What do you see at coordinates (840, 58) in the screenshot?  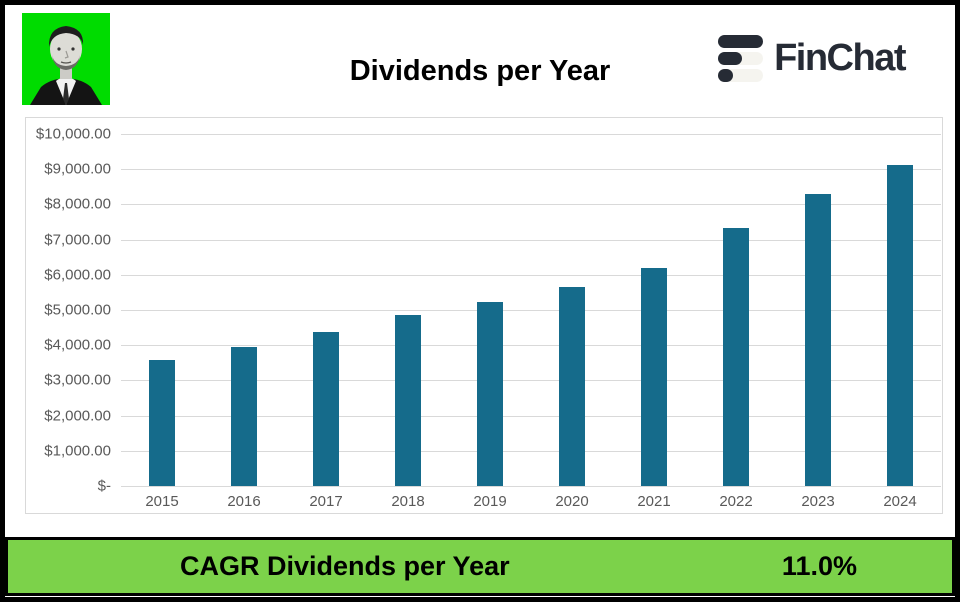 I see `finchat-logo-text: FinChat` at bounding box center [840, 58].